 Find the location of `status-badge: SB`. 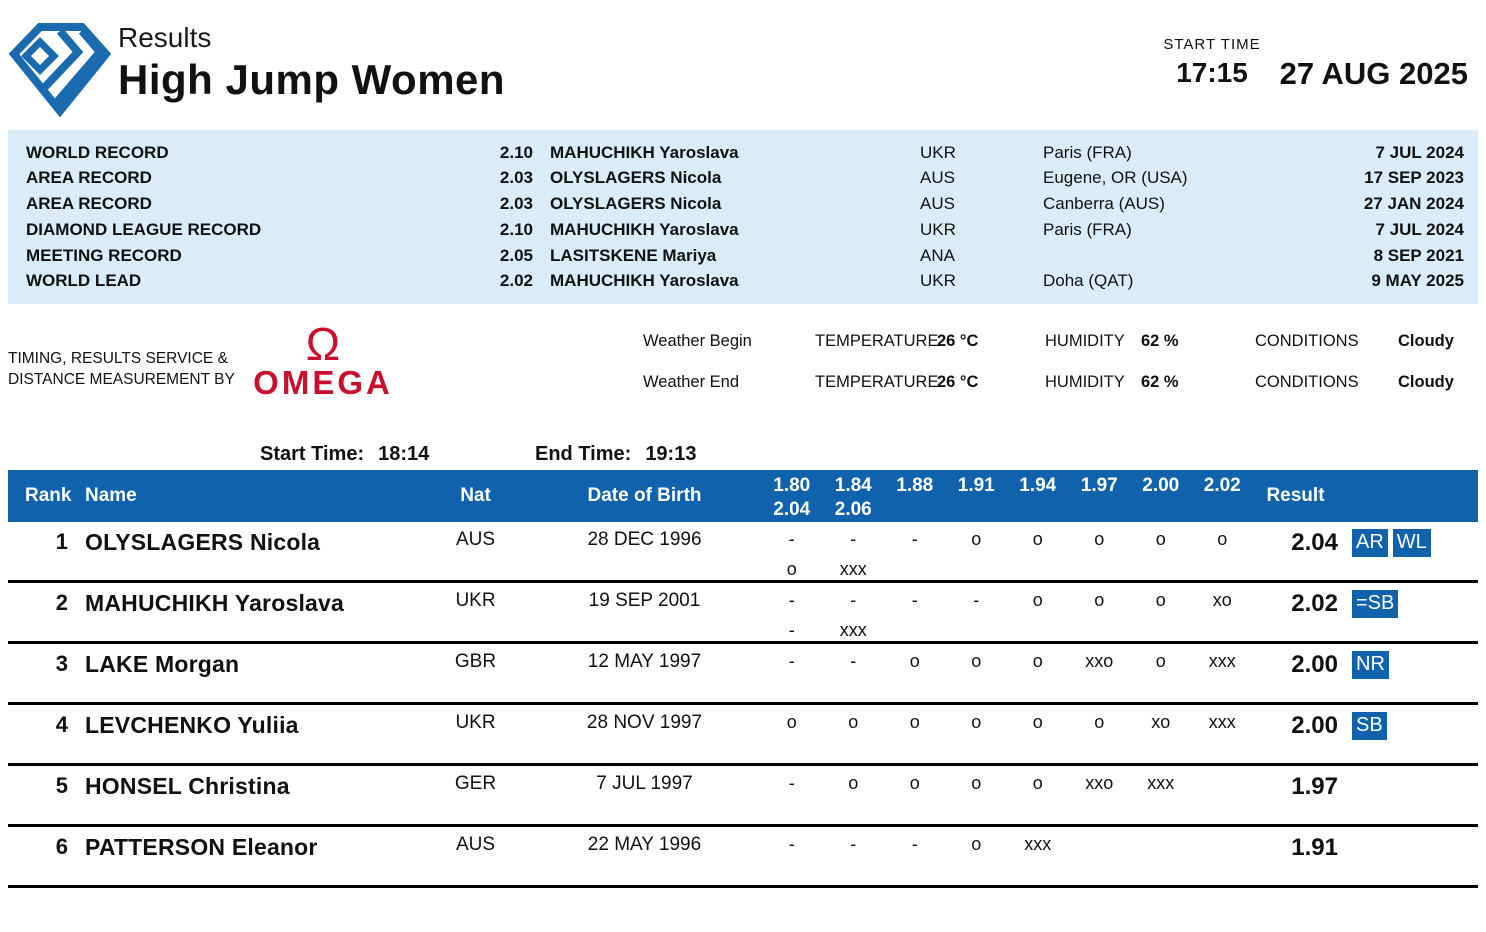

status-badge: SB is located at coordinates (1369, 726).